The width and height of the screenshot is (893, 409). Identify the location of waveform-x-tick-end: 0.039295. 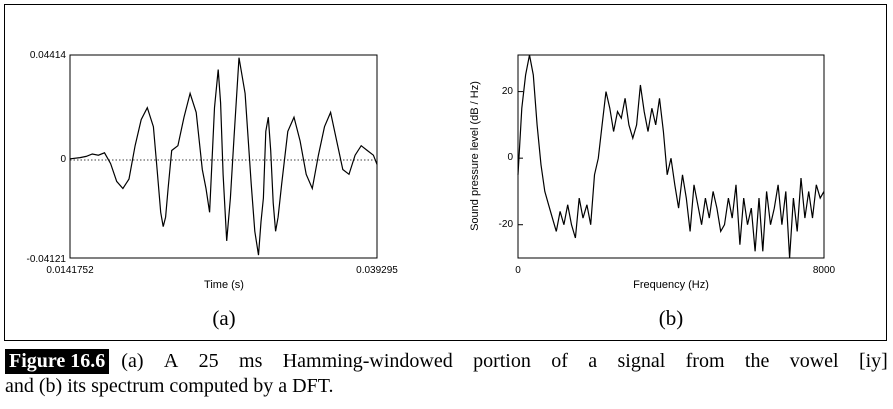
(377, 270).